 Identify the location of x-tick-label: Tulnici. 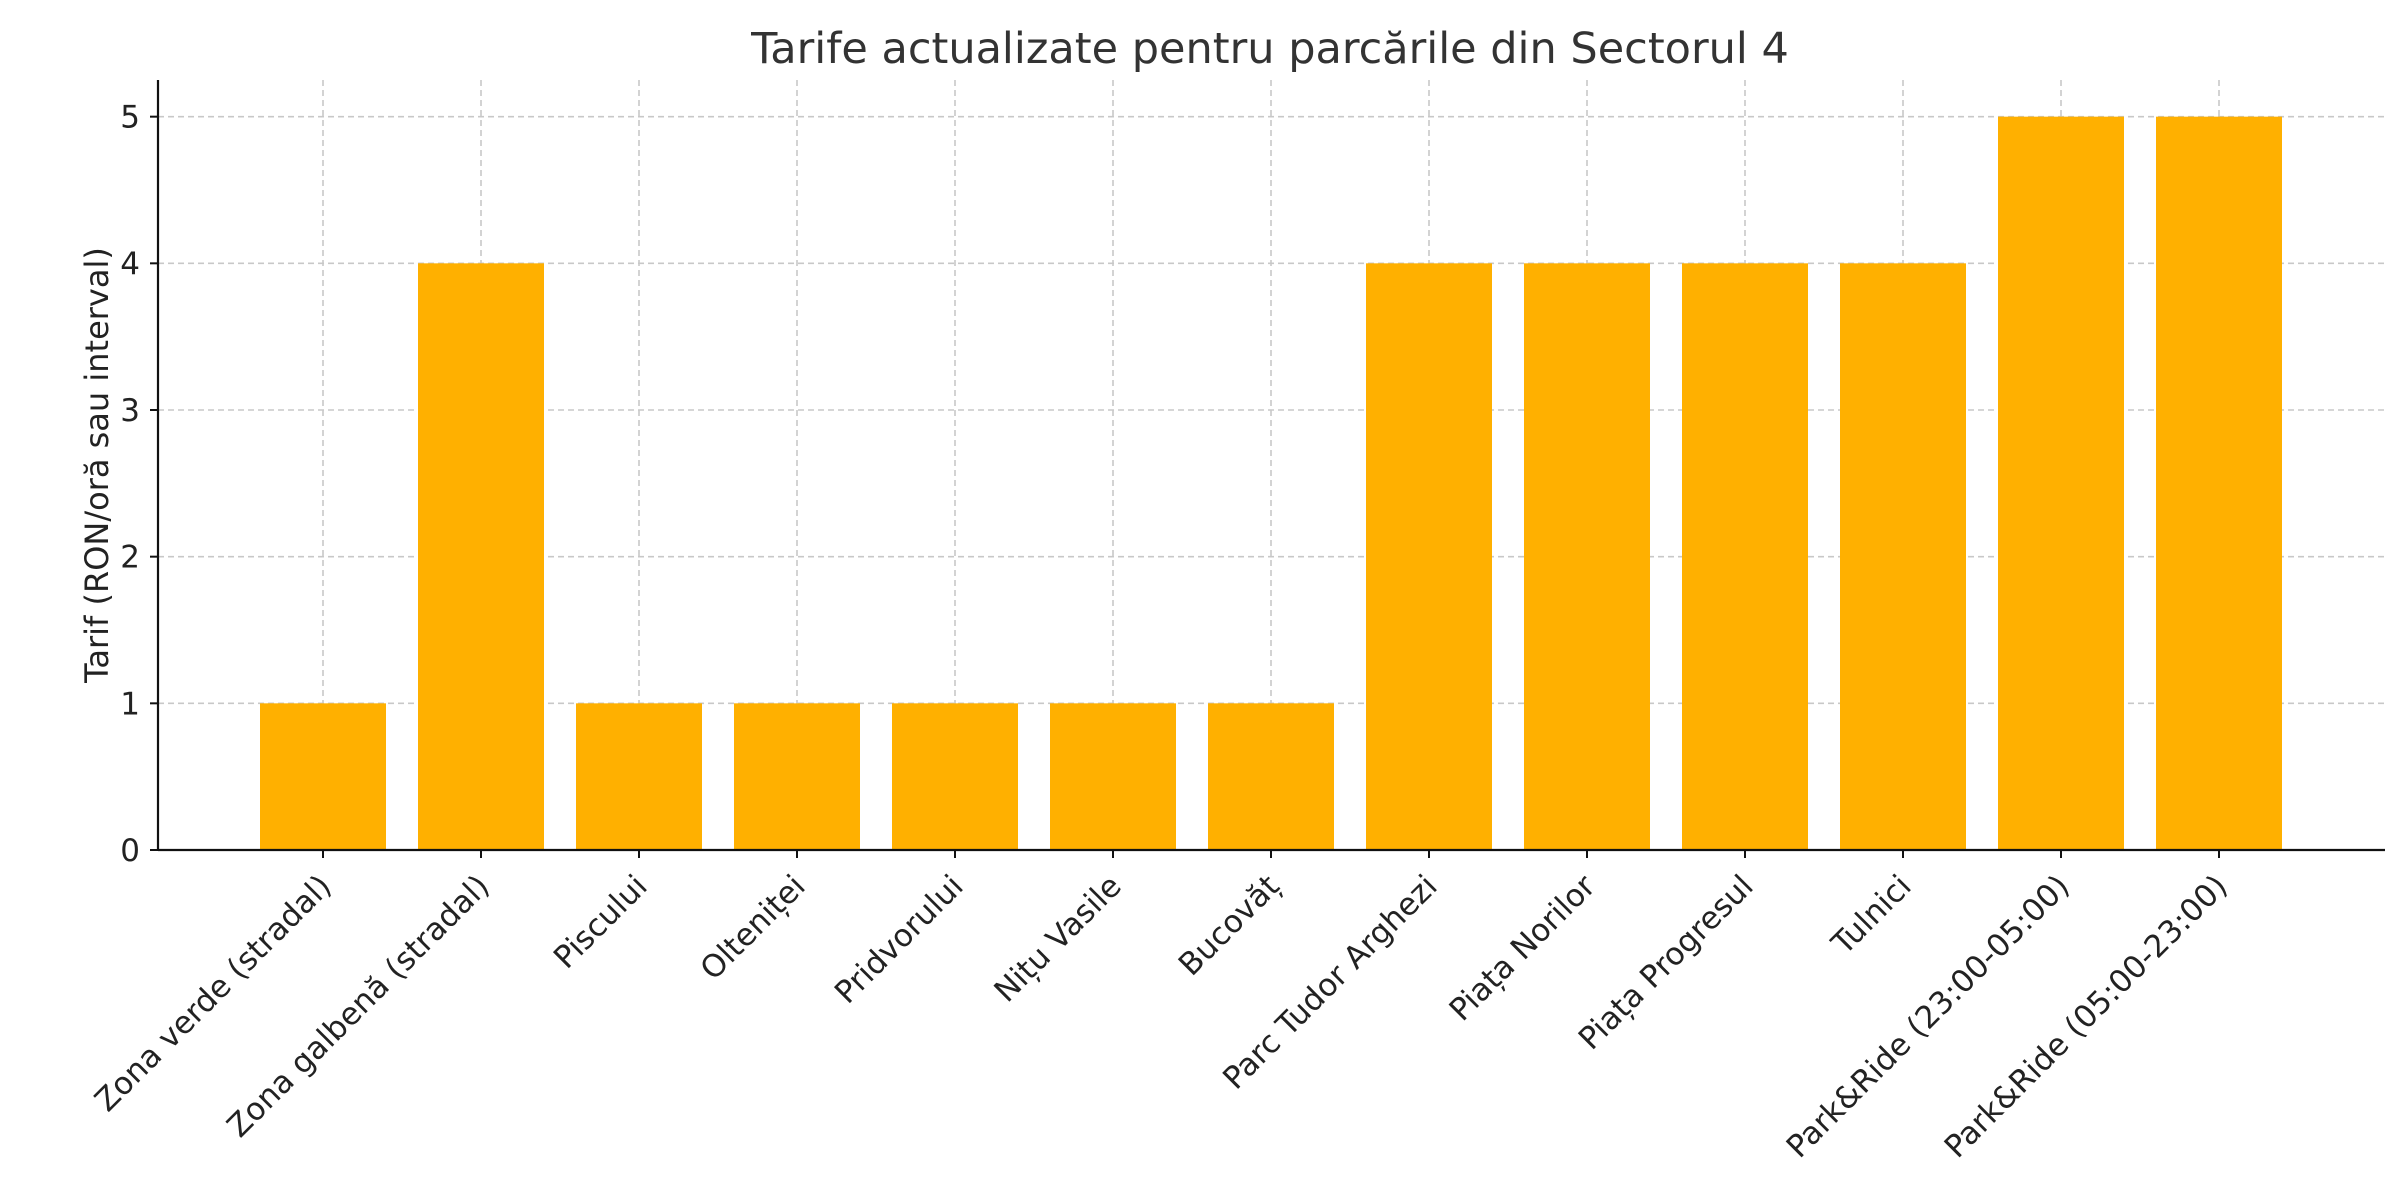
(1871, 915).